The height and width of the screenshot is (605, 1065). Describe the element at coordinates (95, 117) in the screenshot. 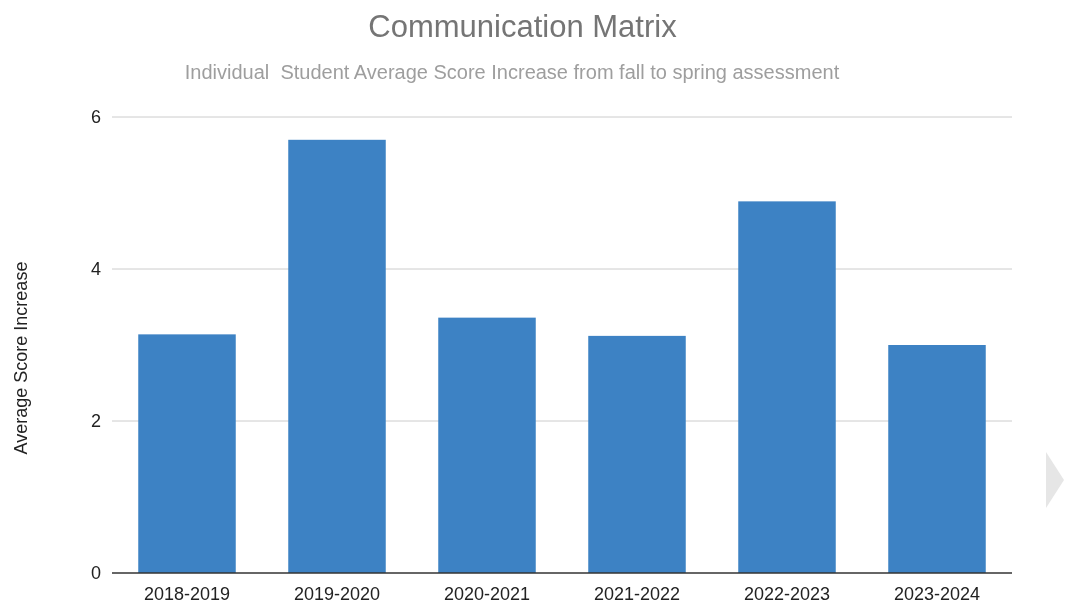

I see `y-tick-label: 6` at that location.